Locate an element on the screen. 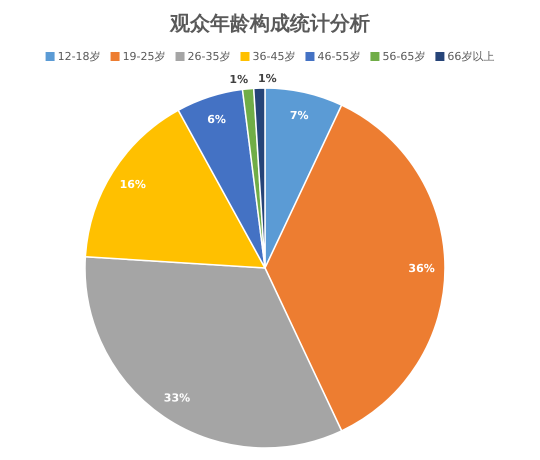 The image size is (540, 460). chart-title: 观众年龄构成统计分析 is located at coordinates (269, 23).